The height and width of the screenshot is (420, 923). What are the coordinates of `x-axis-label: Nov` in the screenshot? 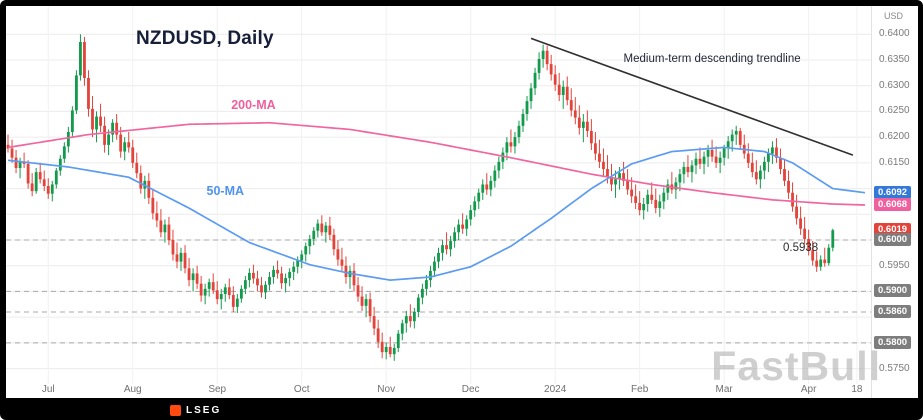 It's located at (386, 389).